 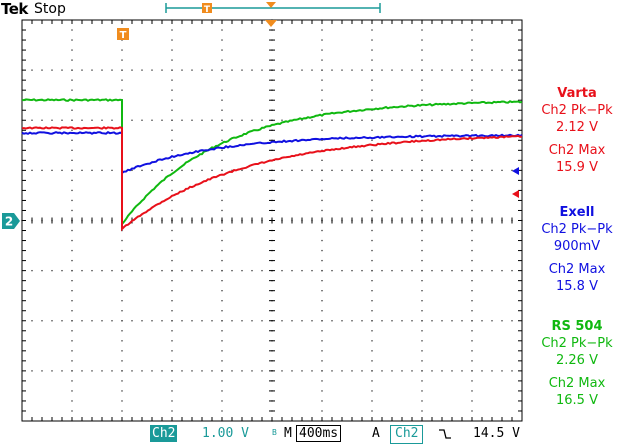 What do you see at coordinates (14, 9) in the screenshot?
I see `brand-logo: Tek` at bounding box center [14, 9].